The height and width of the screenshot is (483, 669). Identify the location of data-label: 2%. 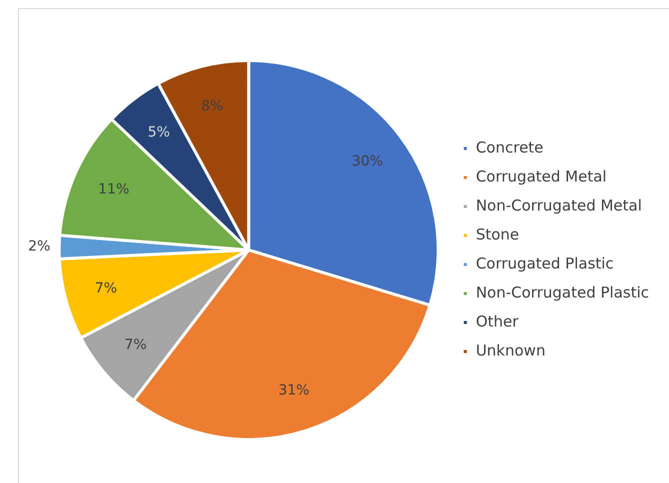
(39, 246).